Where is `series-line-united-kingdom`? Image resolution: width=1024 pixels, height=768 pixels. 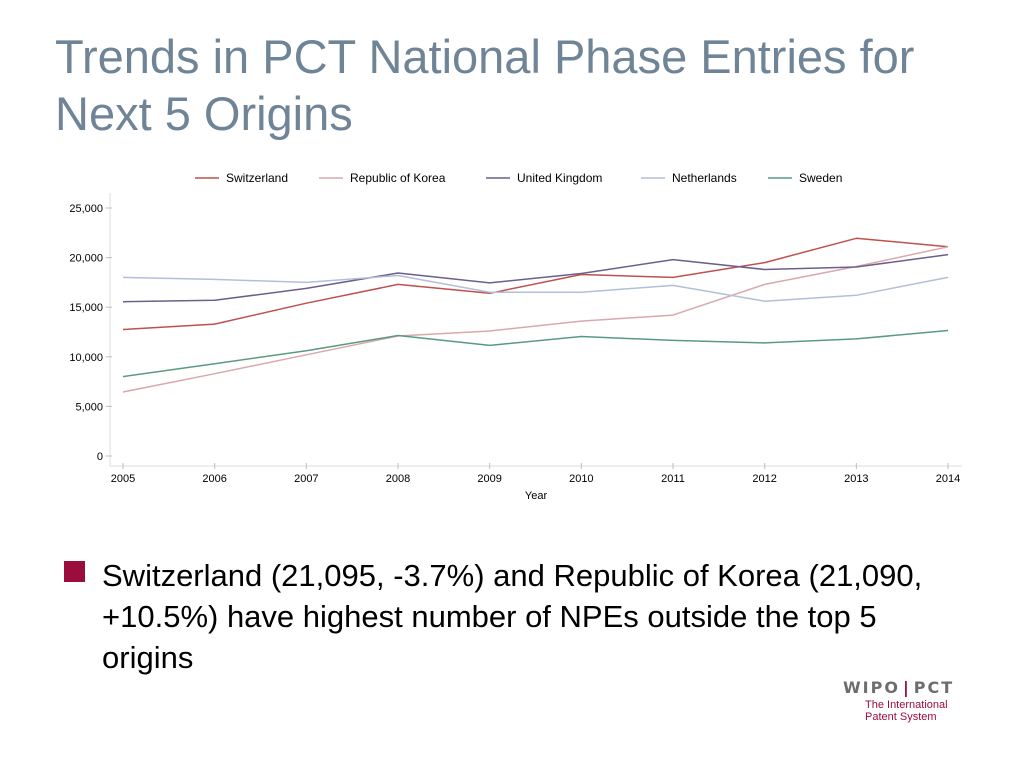
series-line-united-kingdom is located at coordinates (535, 278).